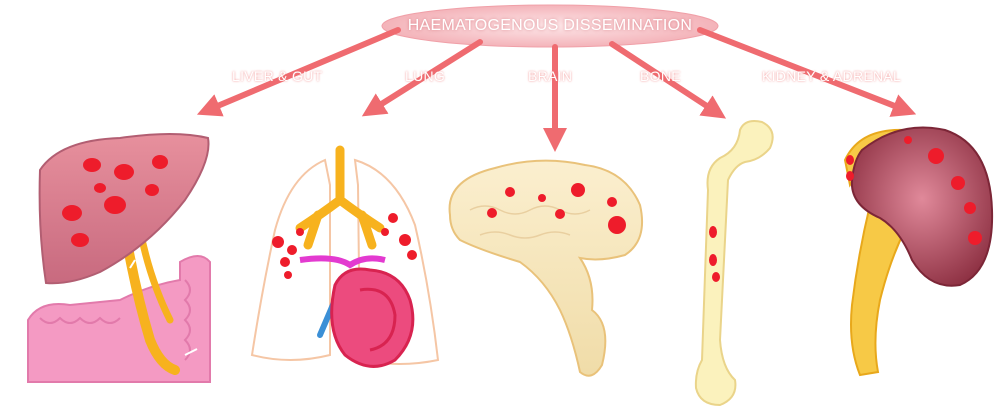  Describe the element at coordinates (550, 26) in the screenshot. I see `title-pill-shape` at that location.